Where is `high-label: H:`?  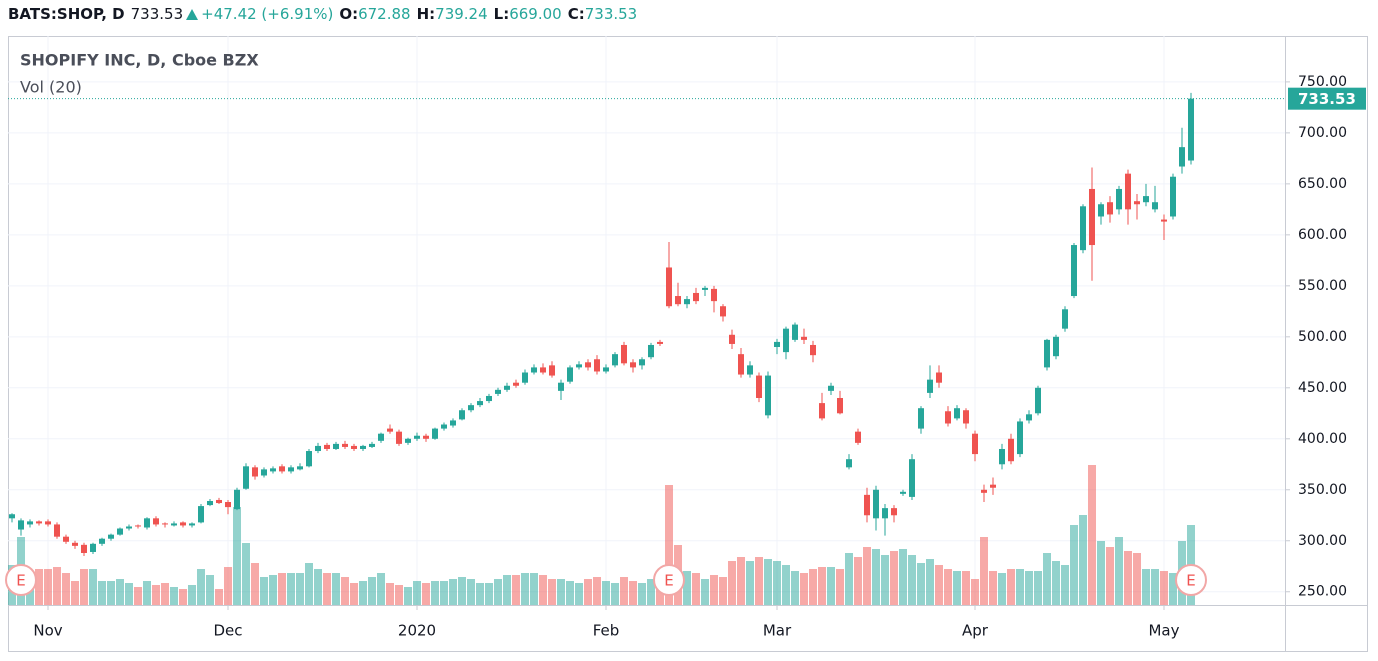
high-label: H: is located at coordinates (426, 14).